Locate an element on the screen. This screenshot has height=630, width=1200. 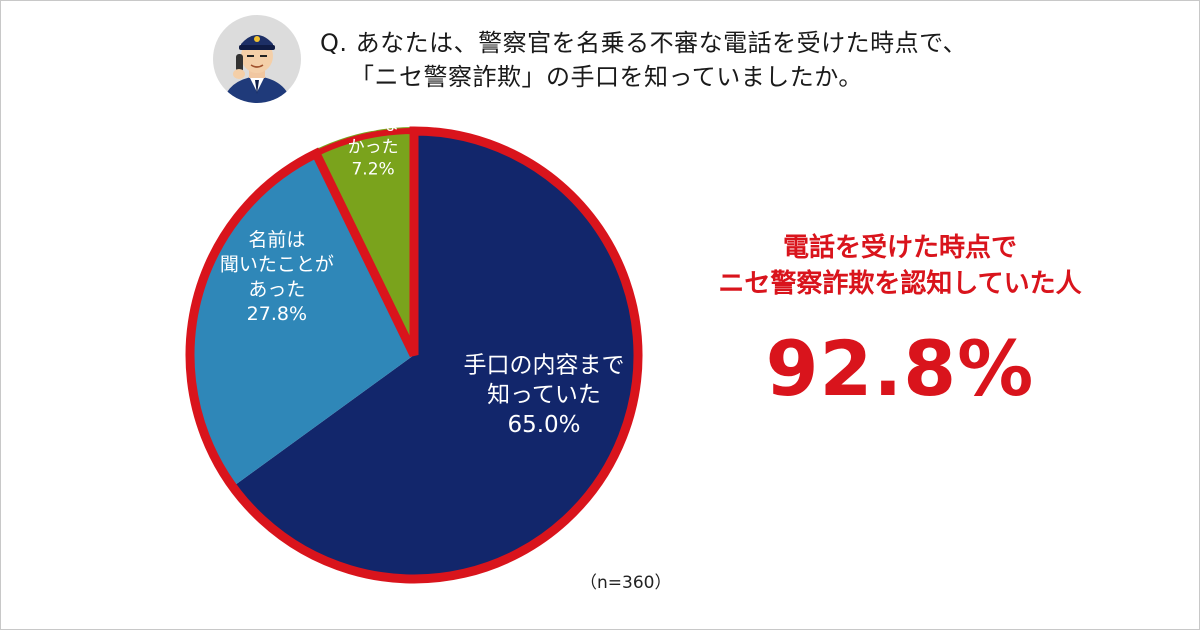
slice-value-label: 7.2% is located at coordinates (372, 169).